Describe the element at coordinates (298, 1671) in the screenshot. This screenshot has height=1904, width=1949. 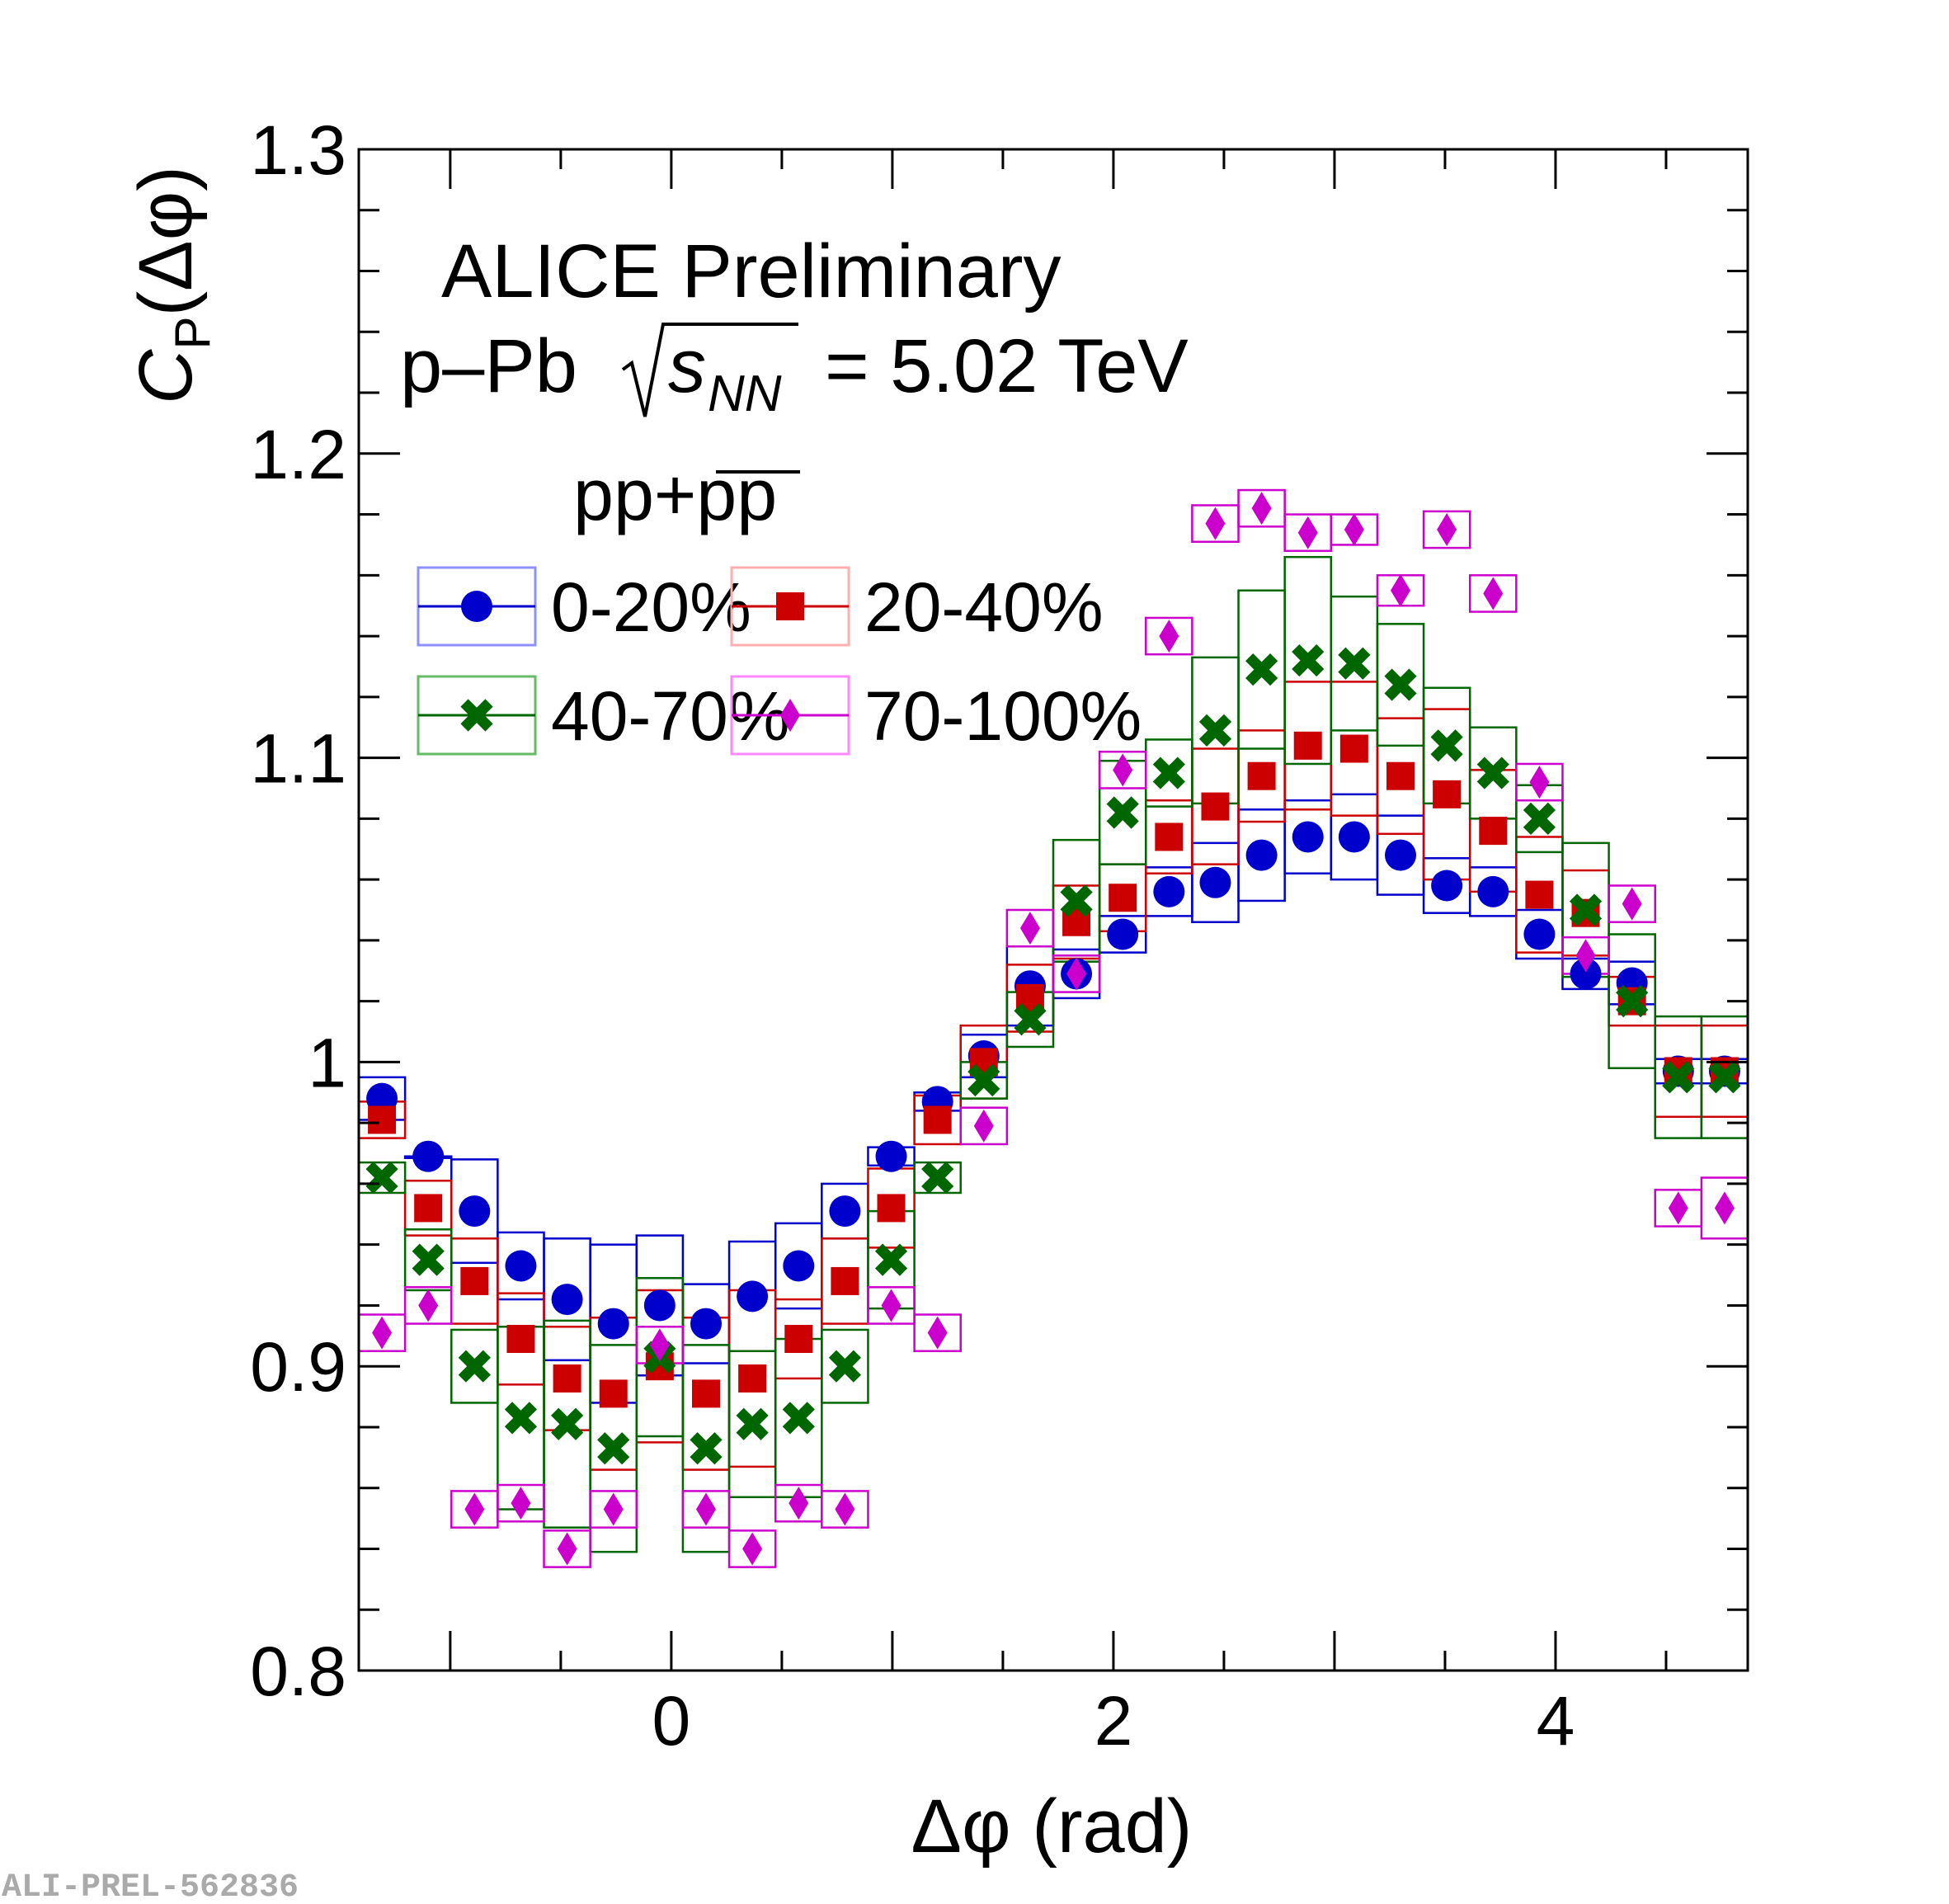
I see `y-tick-label: 0.8` at that location.